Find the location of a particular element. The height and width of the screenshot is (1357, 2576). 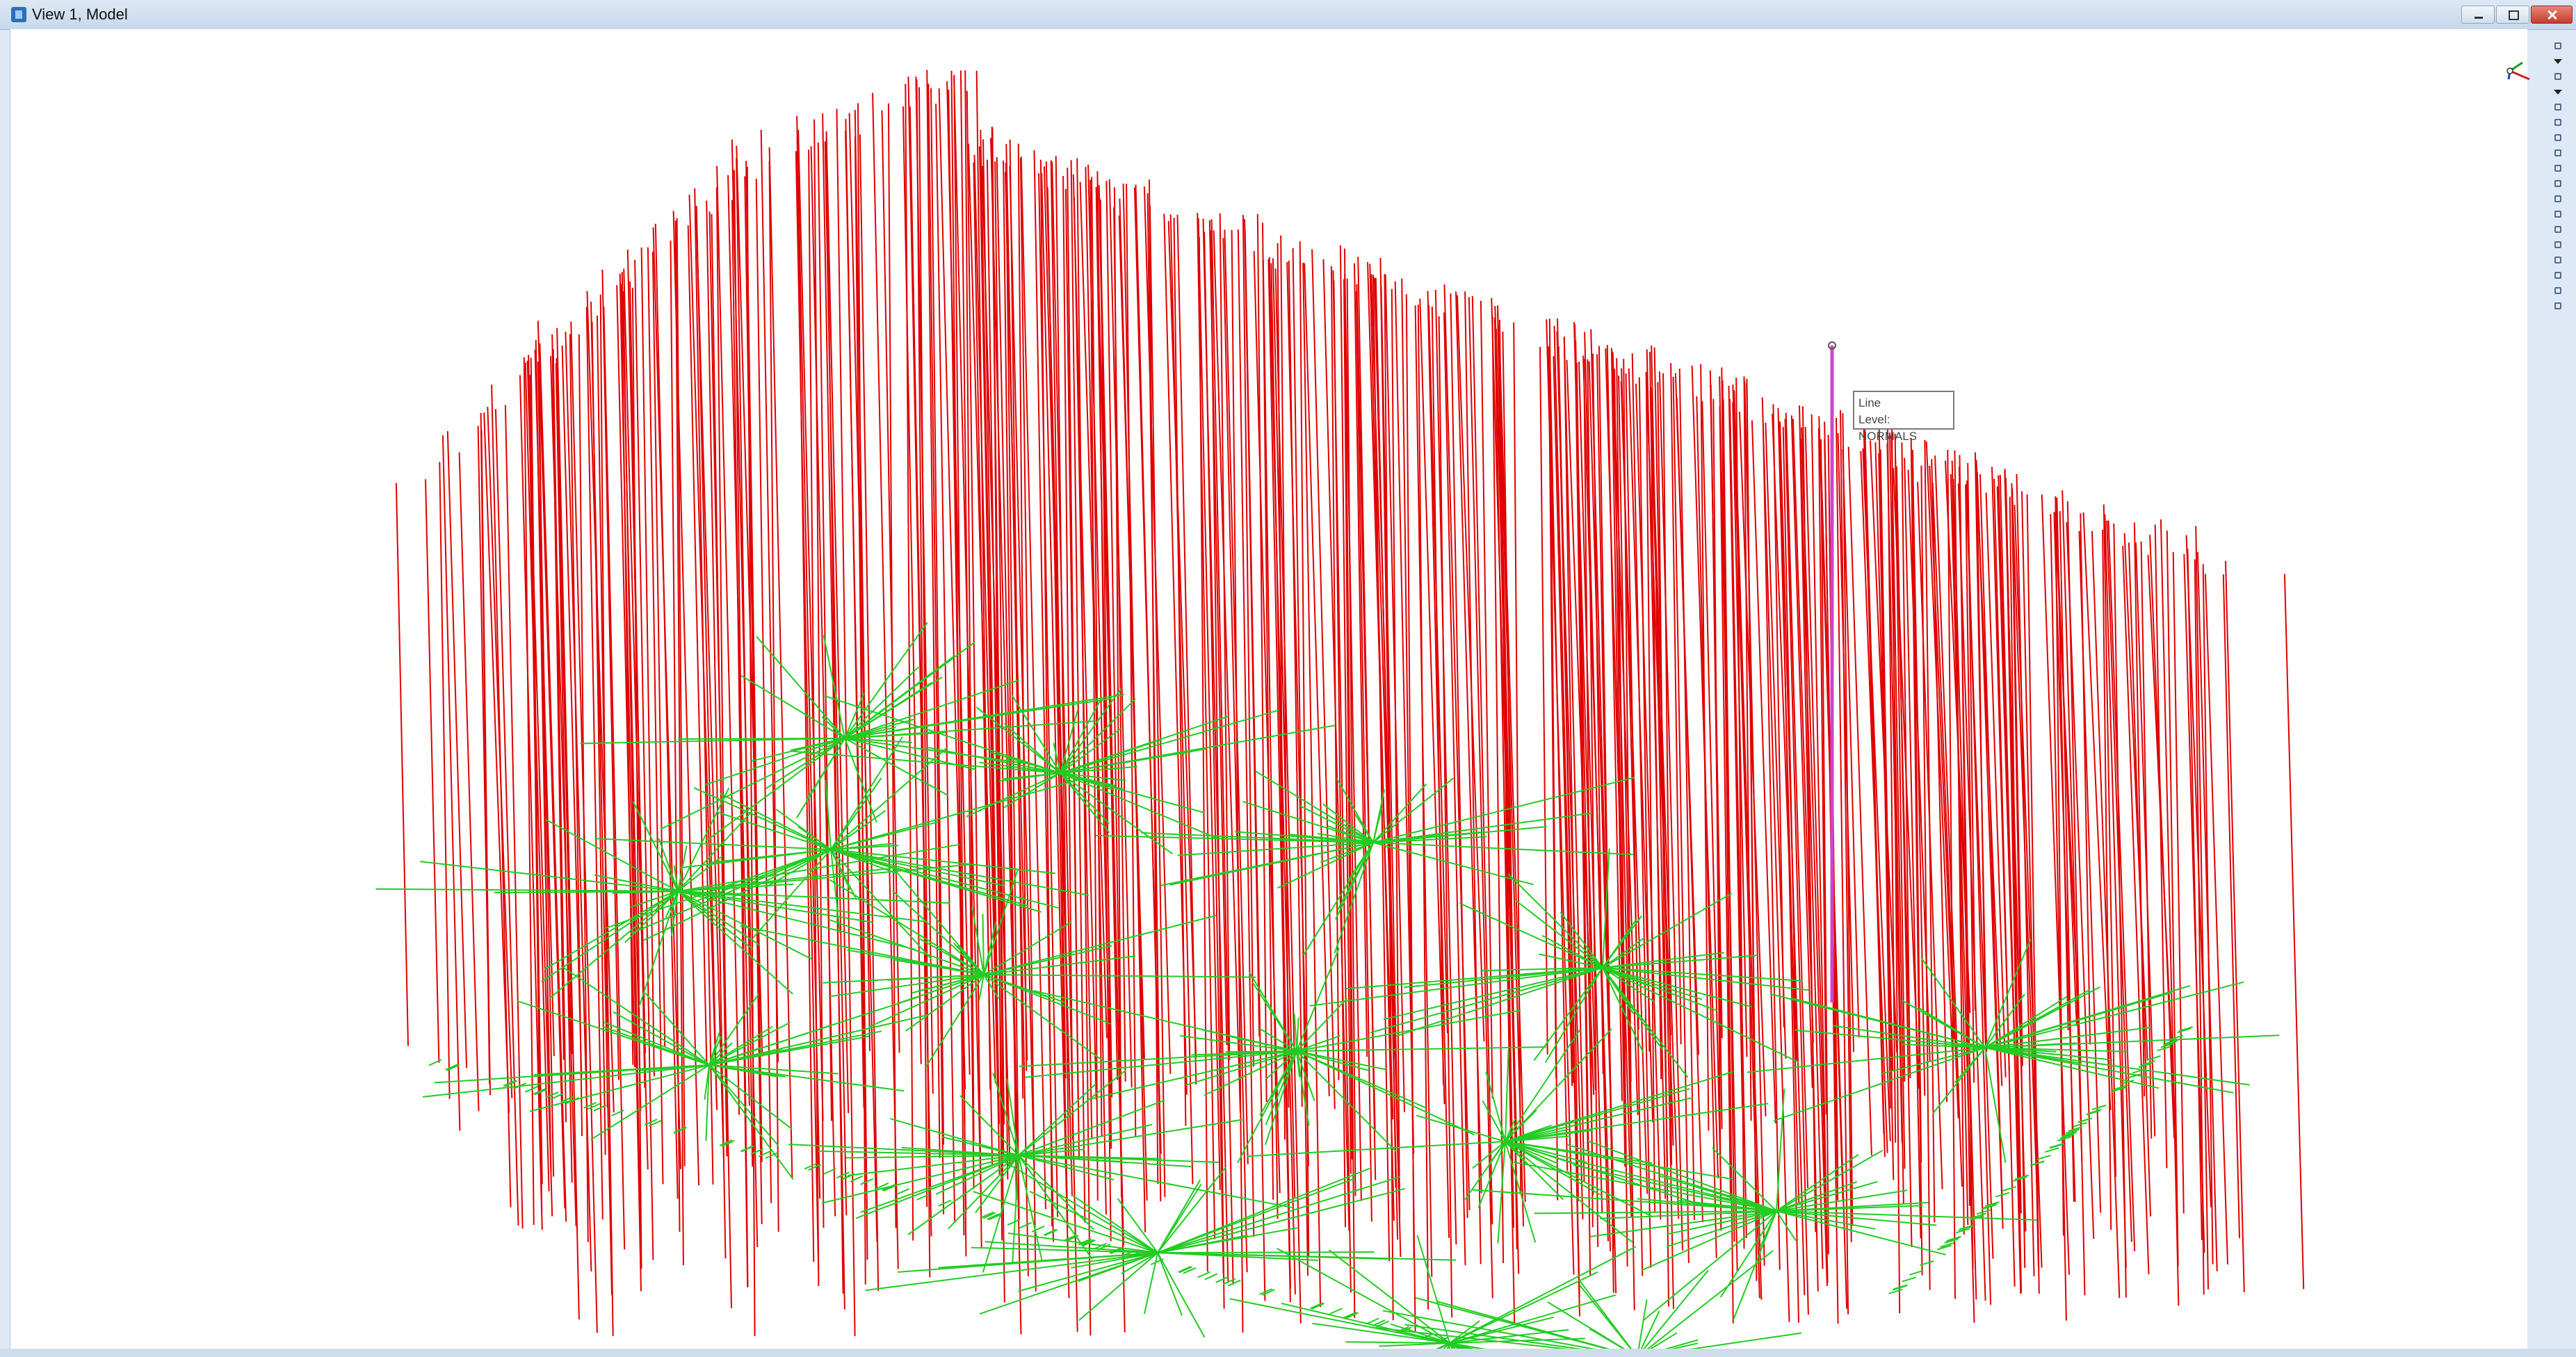

title-bar: View 1, Model is located at coordinates (1288, 15).